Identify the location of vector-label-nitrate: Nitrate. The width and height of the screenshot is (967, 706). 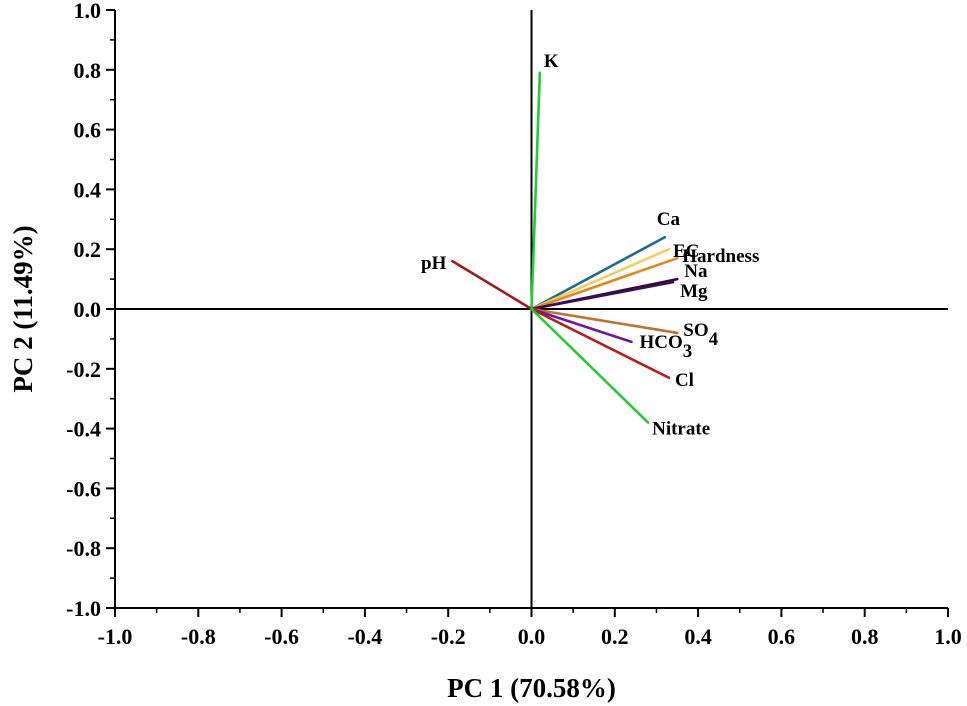
(681, 429).